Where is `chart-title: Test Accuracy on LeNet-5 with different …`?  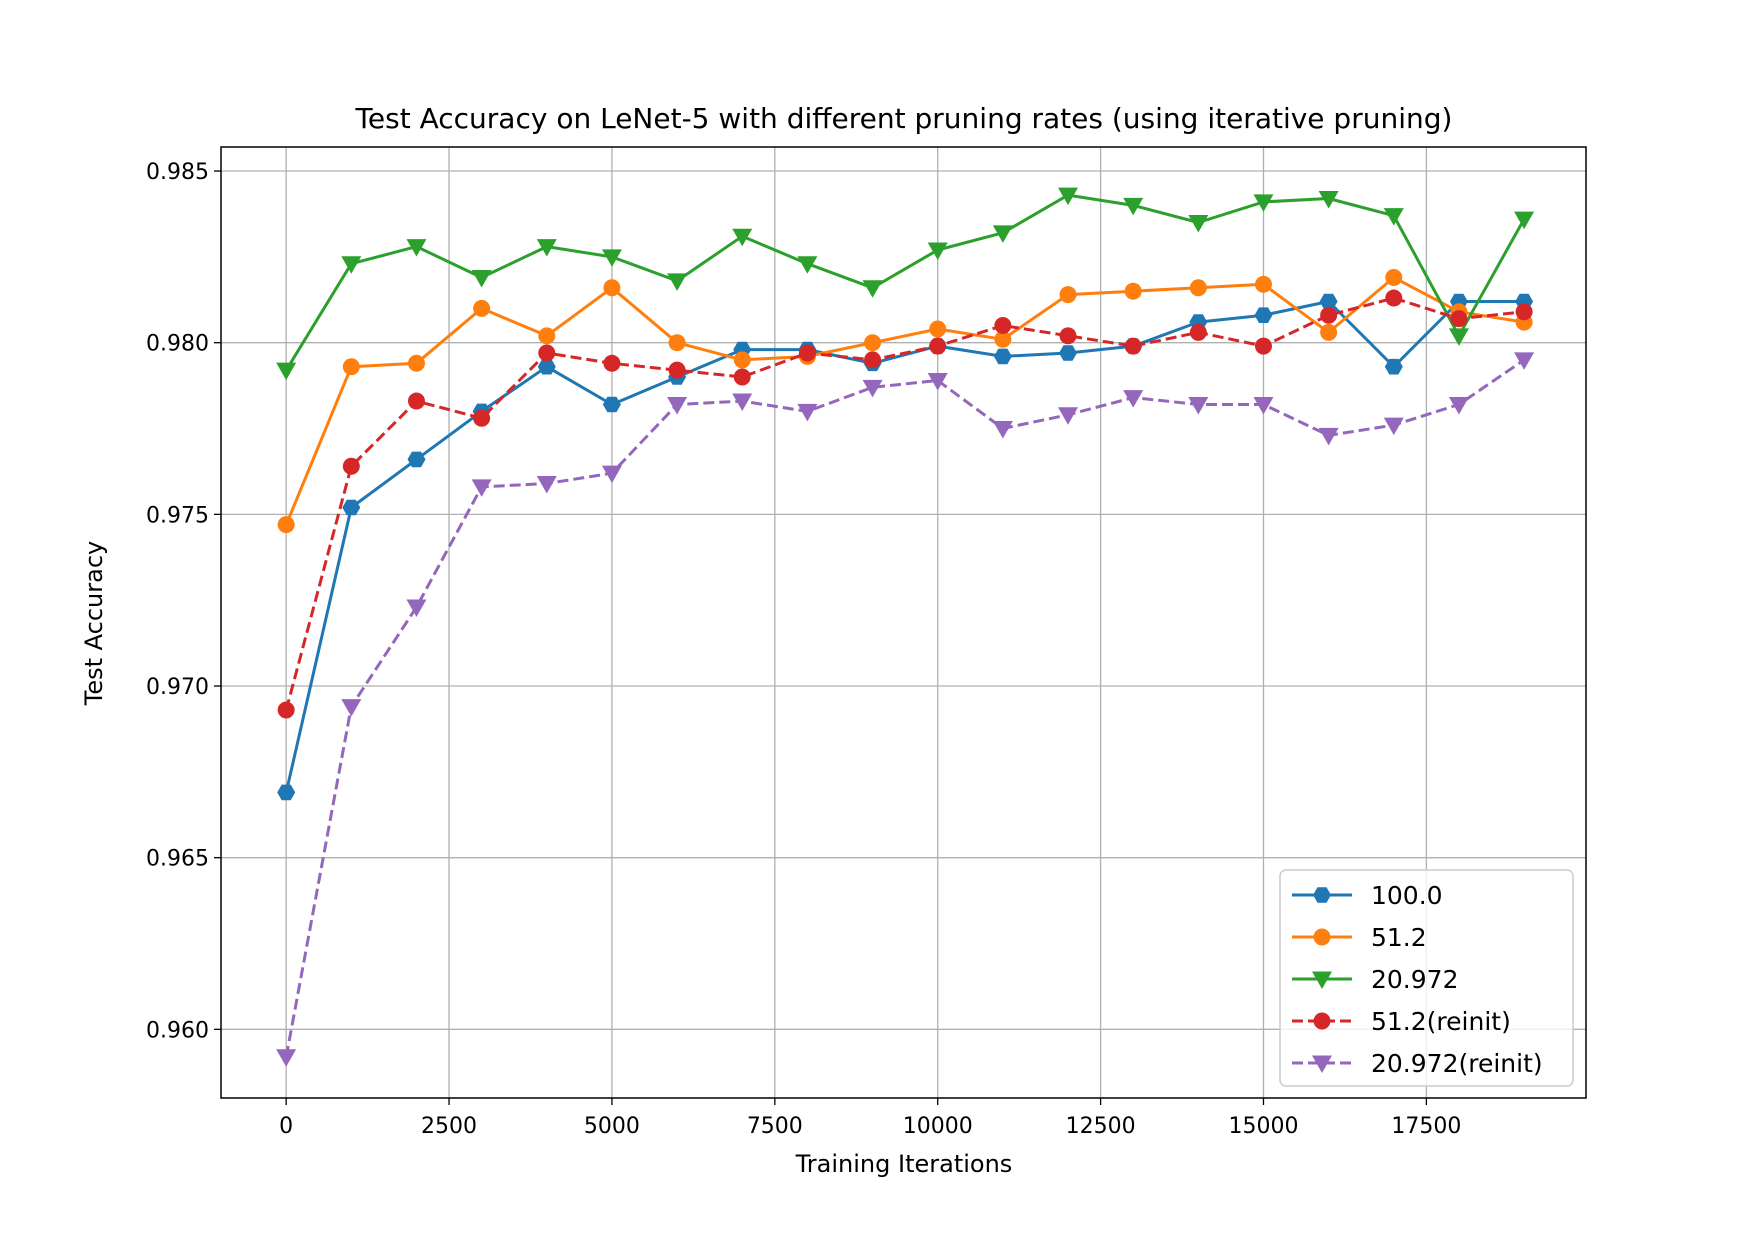 chart-title: Test Accuracy on LeNet-5 with different … is located at coordinates (904, 118).